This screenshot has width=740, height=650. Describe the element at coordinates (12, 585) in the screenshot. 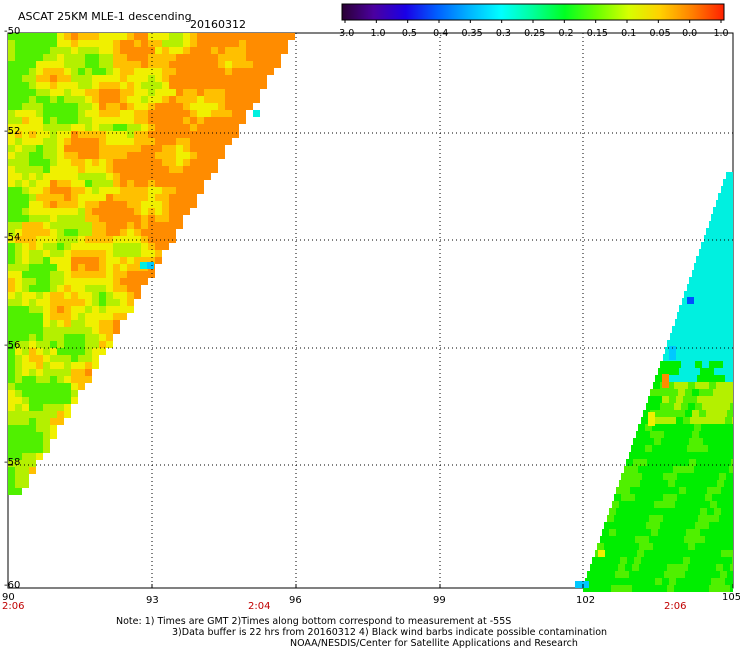

I see `lat-label: -60` at that location.